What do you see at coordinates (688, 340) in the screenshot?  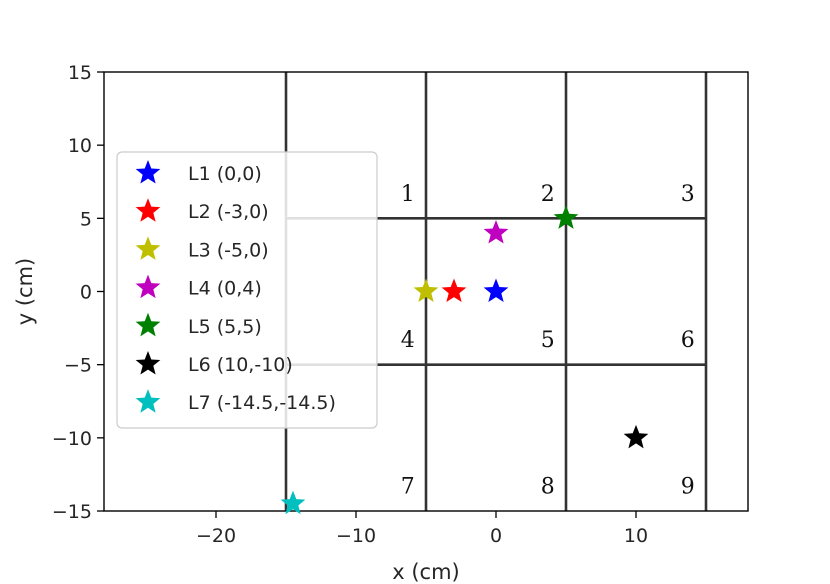 I see `region-label: 6` at bounding box center [688, 340].